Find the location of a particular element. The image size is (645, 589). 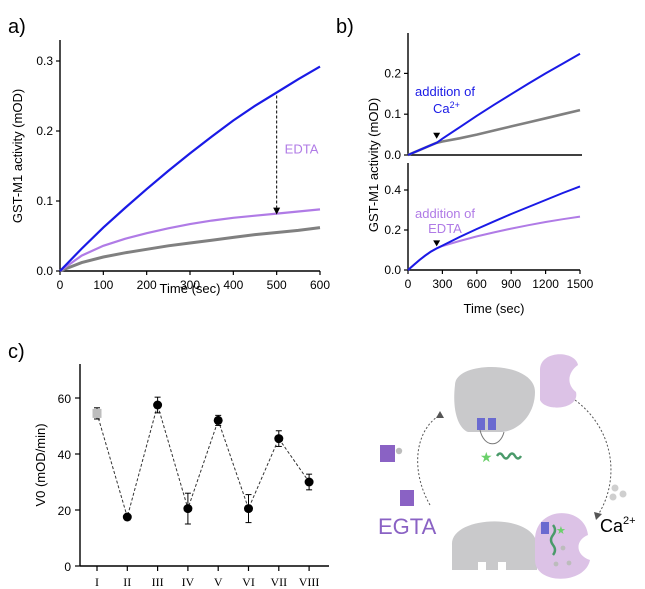

panel-c-y-tick-label: 40 is located at coordinates (65, 455).